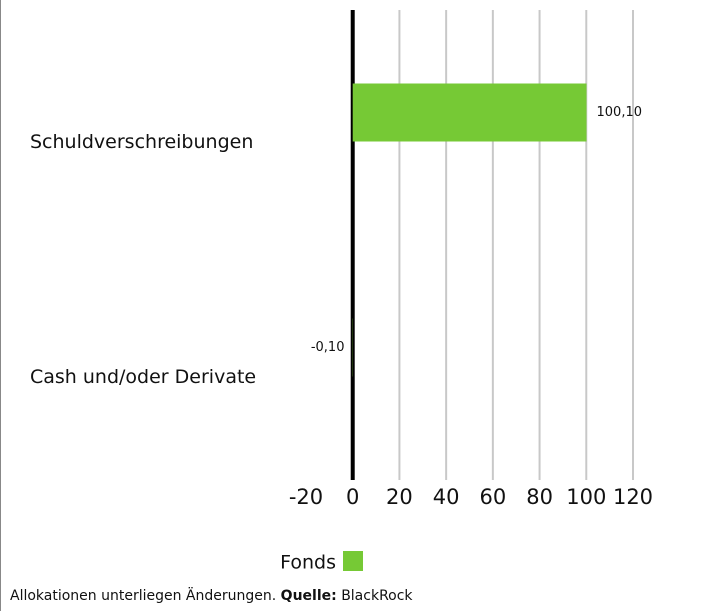 The height and width of the screenshot is (611, 718). Describe the element at coordinates (469, 112) in the screenshot. I see `bar` at that location.